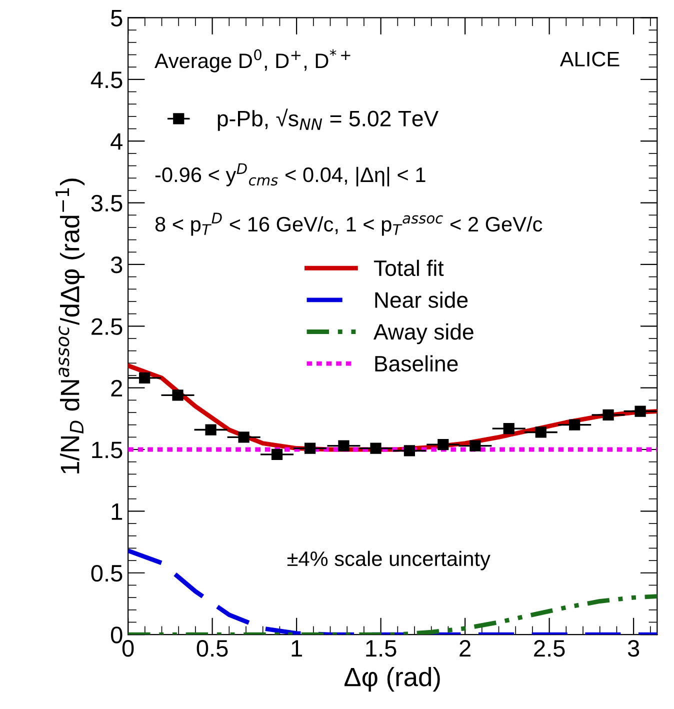  I want to click on y-tick-label: 4.5, so click(106, 80).